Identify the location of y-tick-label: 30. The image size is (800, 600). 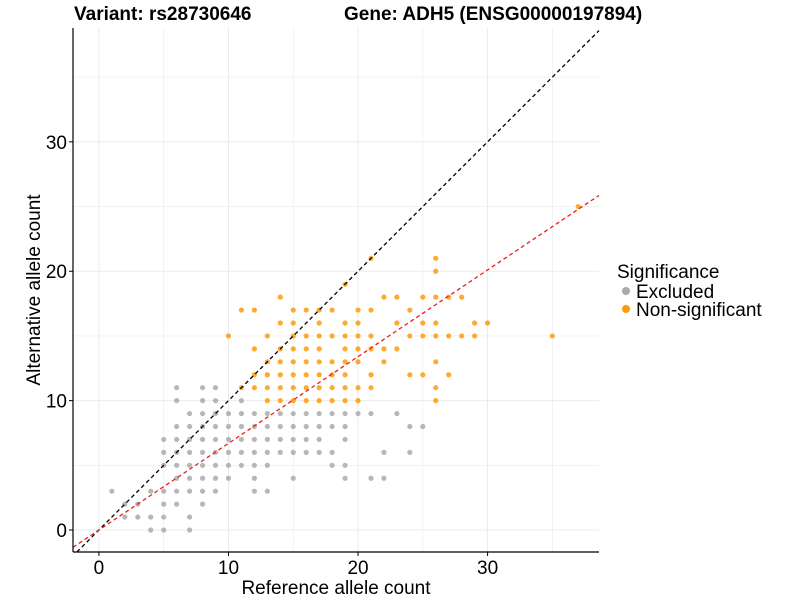
(56, 143).